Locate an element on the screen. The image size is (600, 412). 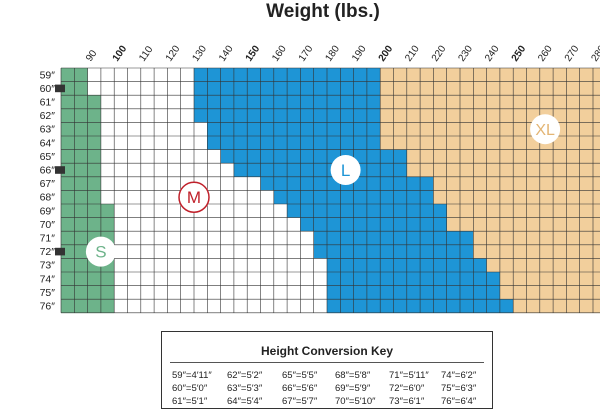
key-entry: 68″=5′8″ is located at coordinates (353, 375).